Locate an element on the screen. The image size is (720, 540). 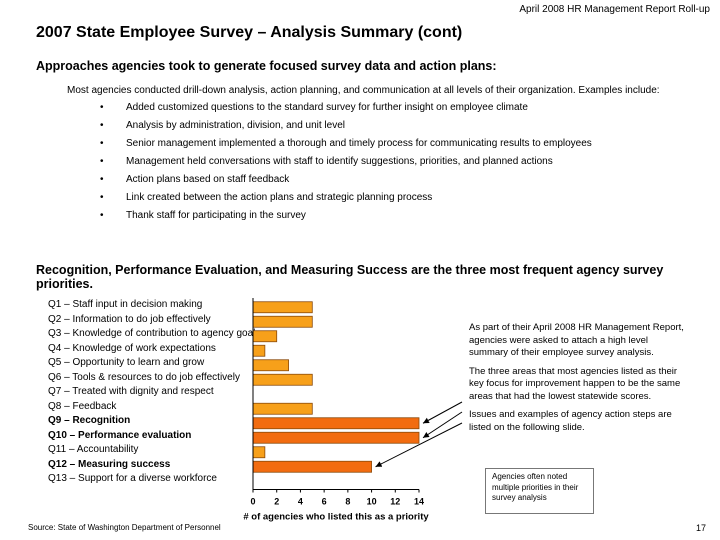
question-label: Q4 – Knowledge of work expectations is located at coordinates (132, 348).